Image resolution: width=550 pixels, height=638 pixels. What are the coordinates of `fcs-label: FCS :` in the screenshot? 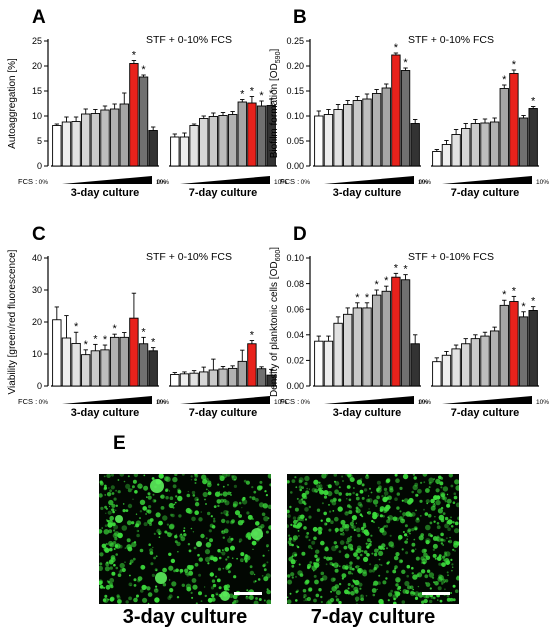 It's located at (289, 181).